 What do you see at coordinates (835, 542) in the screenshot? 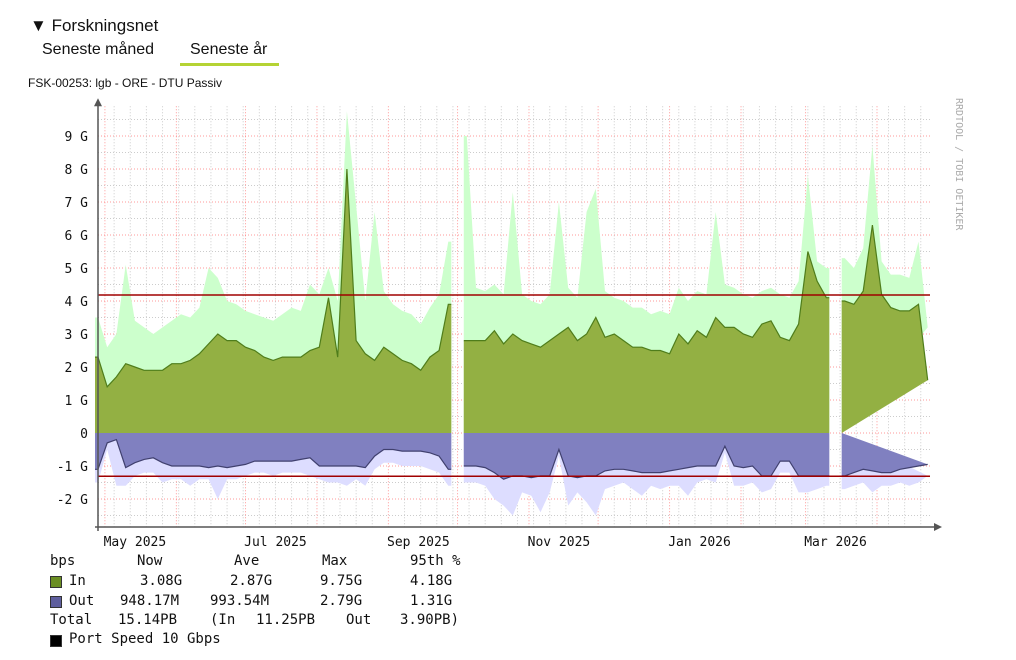
I see `x-tick-label: Mar 2026` at bounding box center [835, 542].